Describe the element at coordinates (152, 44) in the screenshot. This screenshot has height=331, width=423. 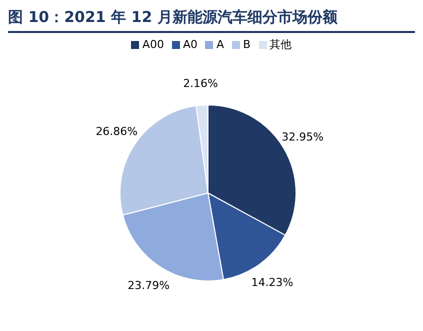
I see `legend-label: A00` at that location.